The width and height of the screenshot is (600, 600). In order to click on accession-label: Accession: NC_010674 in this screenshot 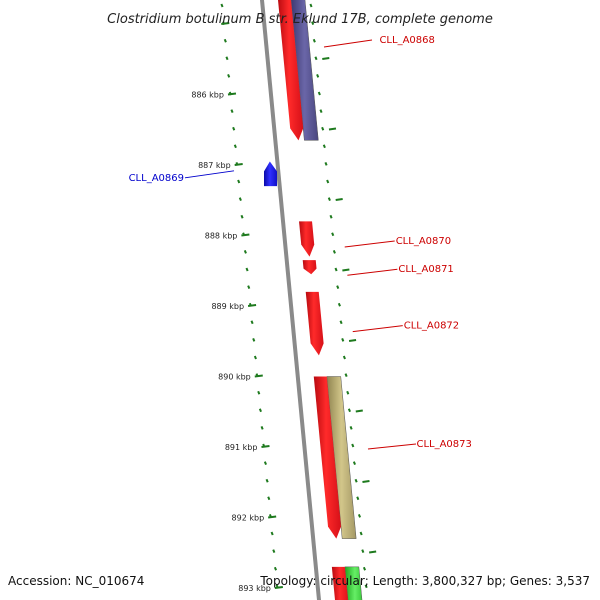, I will do `click(76, 581)`.